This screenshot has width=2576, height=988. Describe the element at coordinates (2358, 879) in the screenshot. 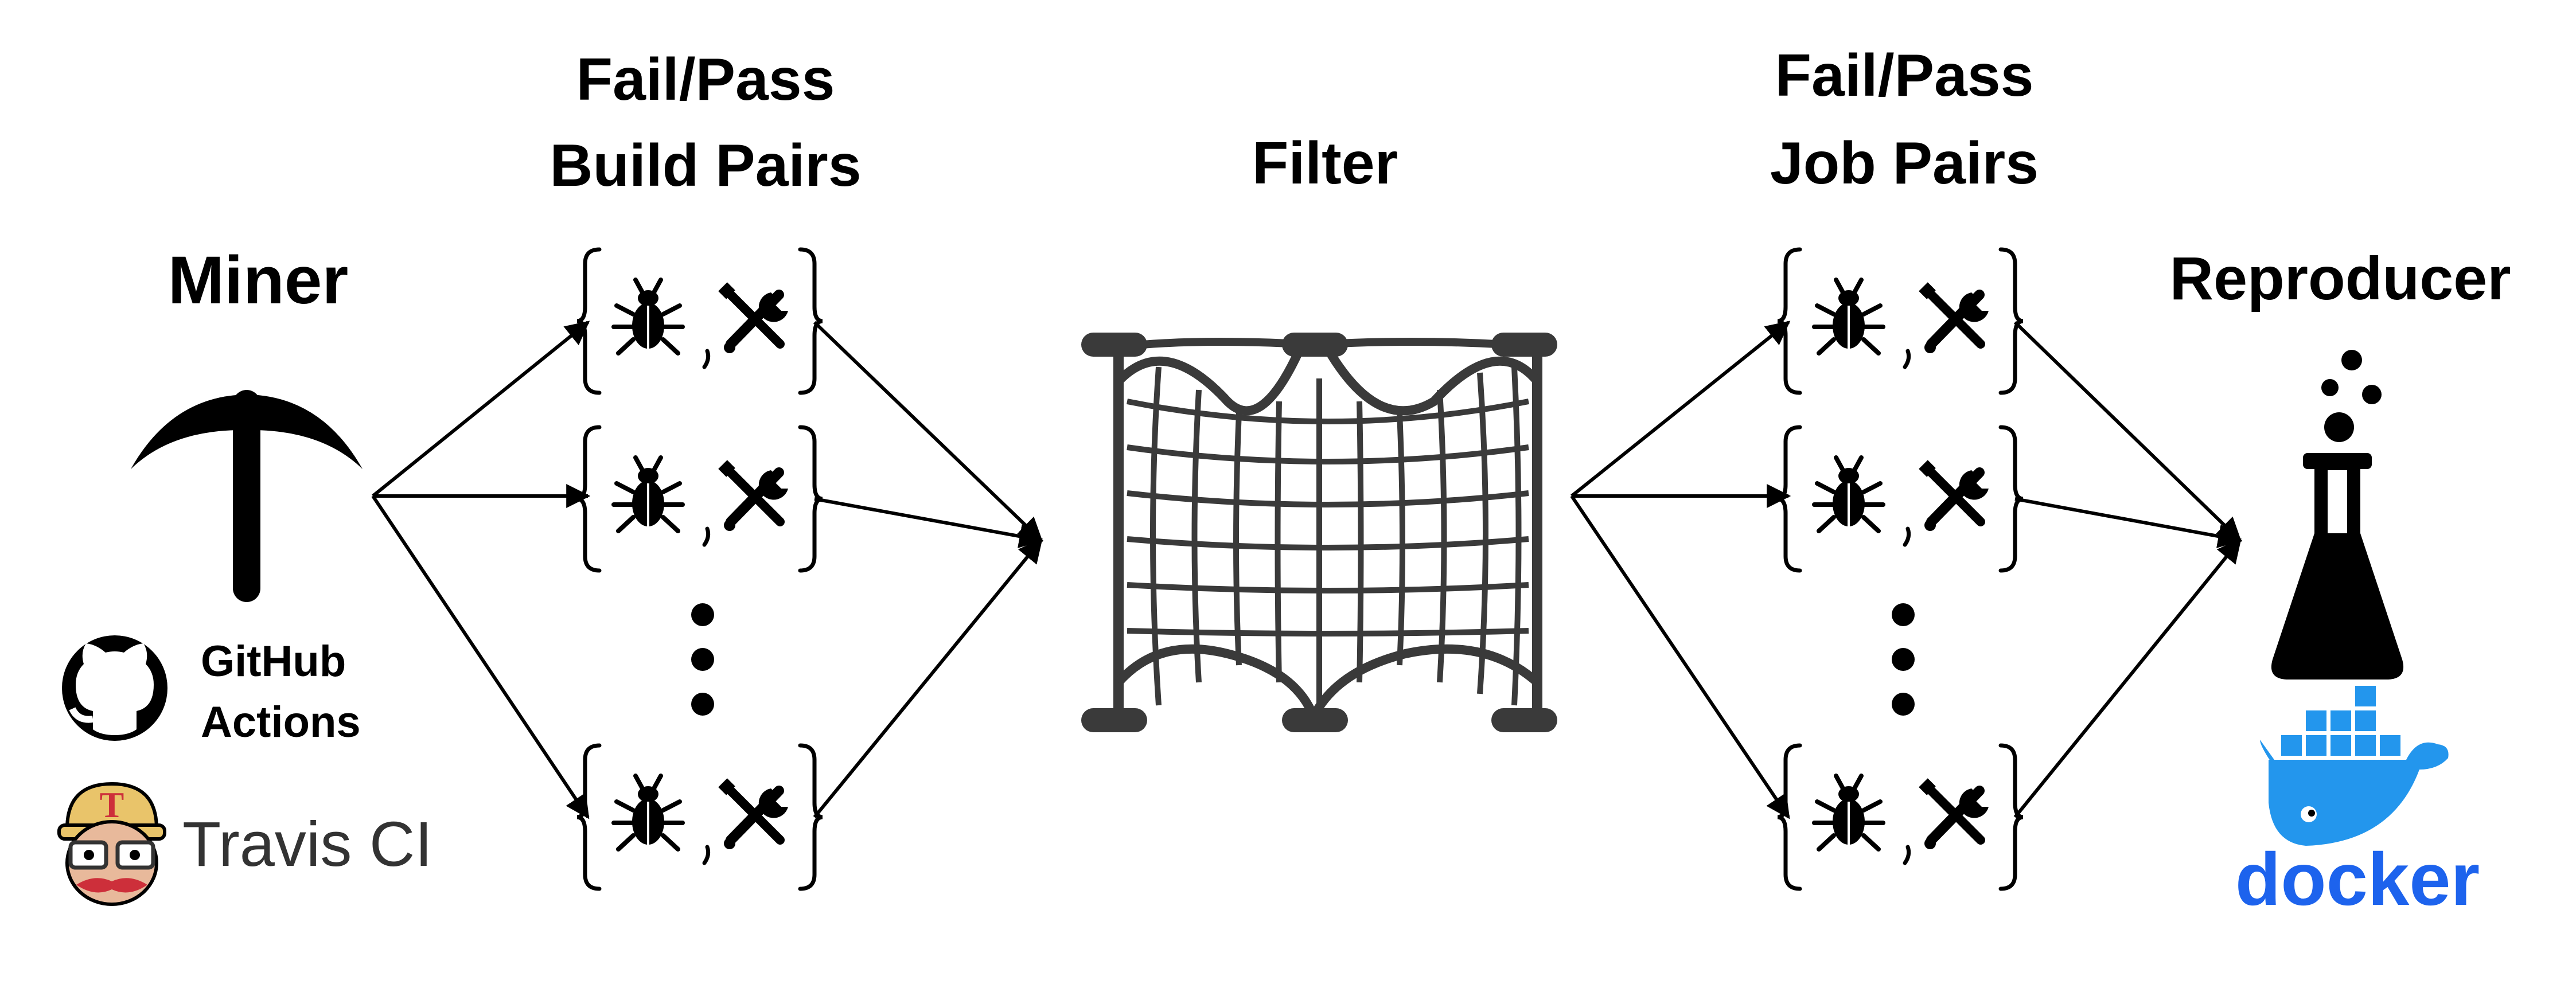

I see `docker-label: docker` at that location.